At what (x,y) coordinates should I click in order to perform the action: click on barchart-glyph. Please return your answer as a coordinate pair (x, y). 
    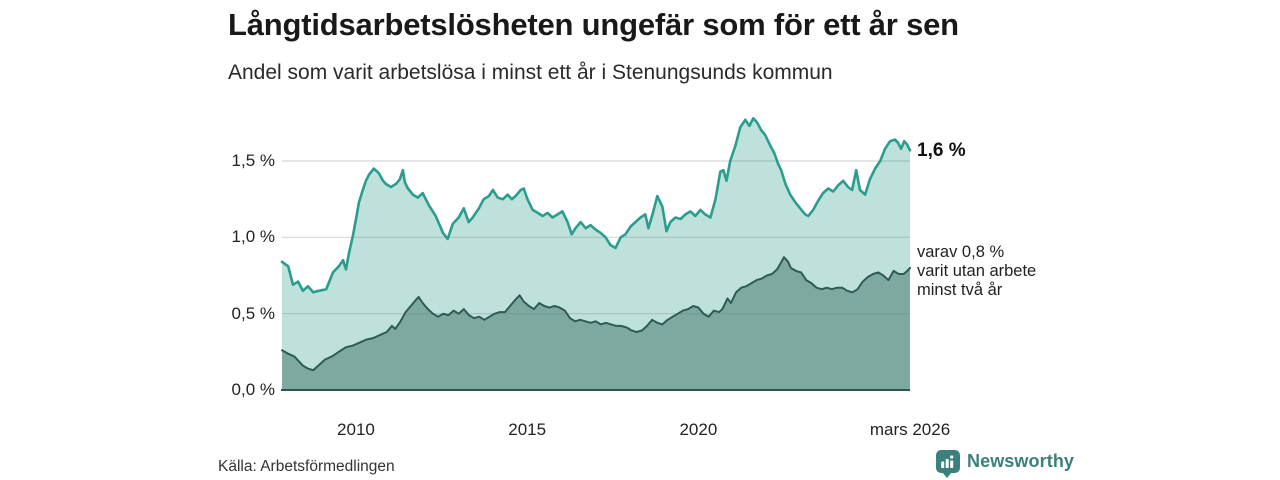
    Looking at the image, I should click on (947, 461).